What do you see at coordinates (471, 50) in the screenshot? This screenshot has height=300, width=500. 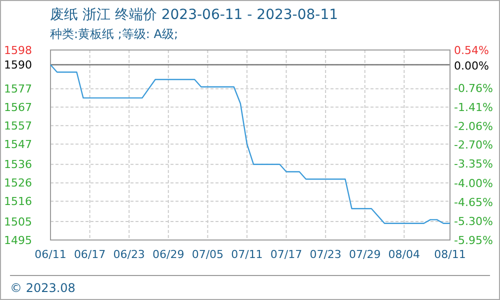 I see `y2-tick-label: 0.54%` at bounding box center [471, 50].